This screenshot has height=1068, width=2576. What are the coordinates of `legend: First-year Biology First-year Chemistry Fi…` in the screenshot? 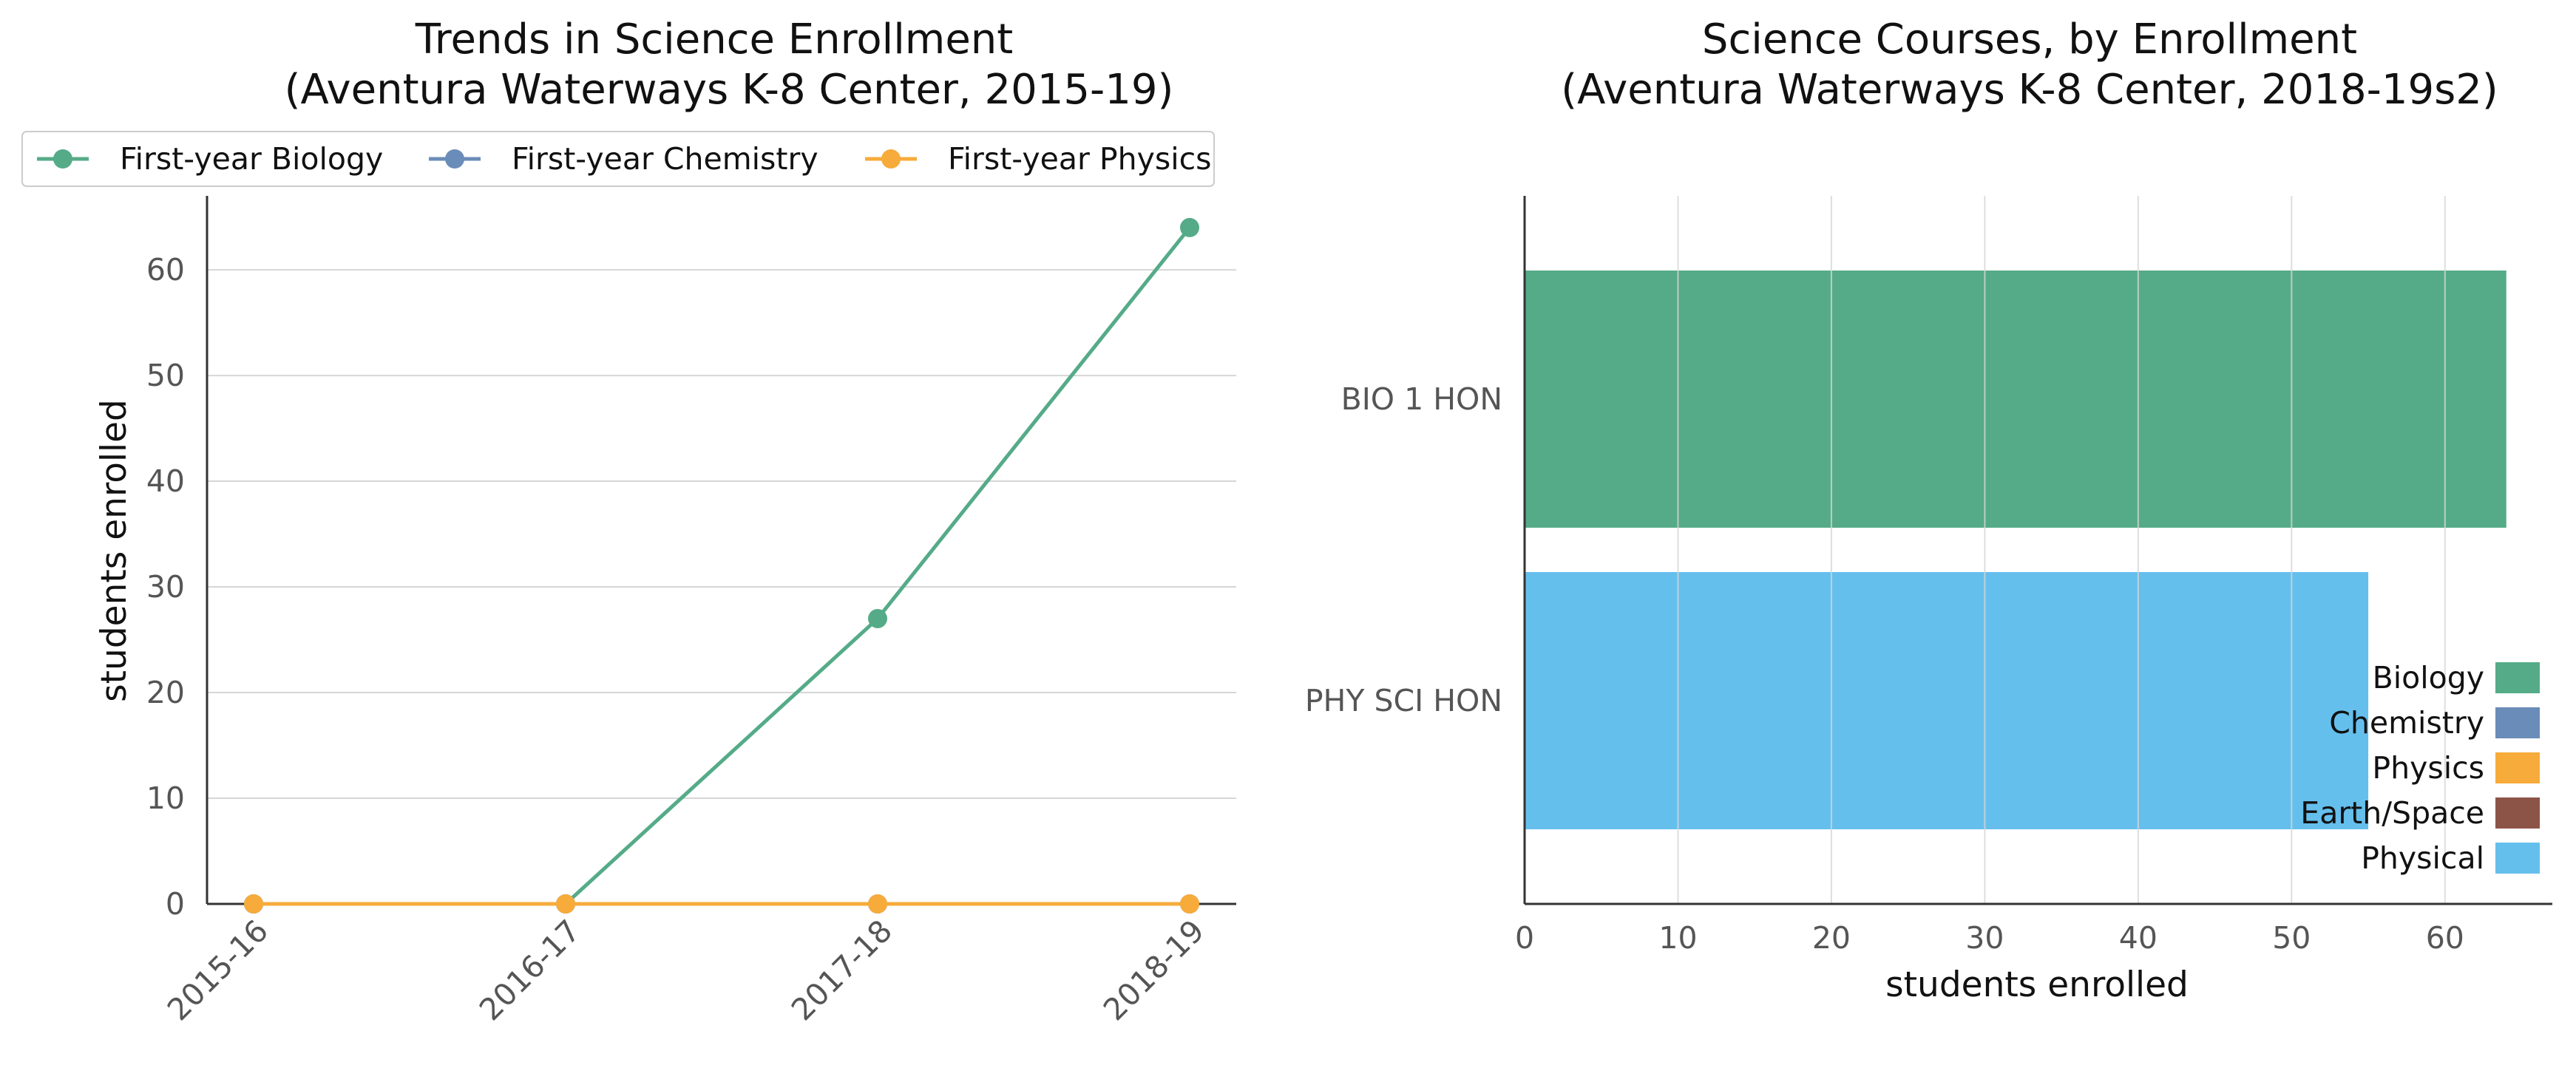 It's located at (618, 159).